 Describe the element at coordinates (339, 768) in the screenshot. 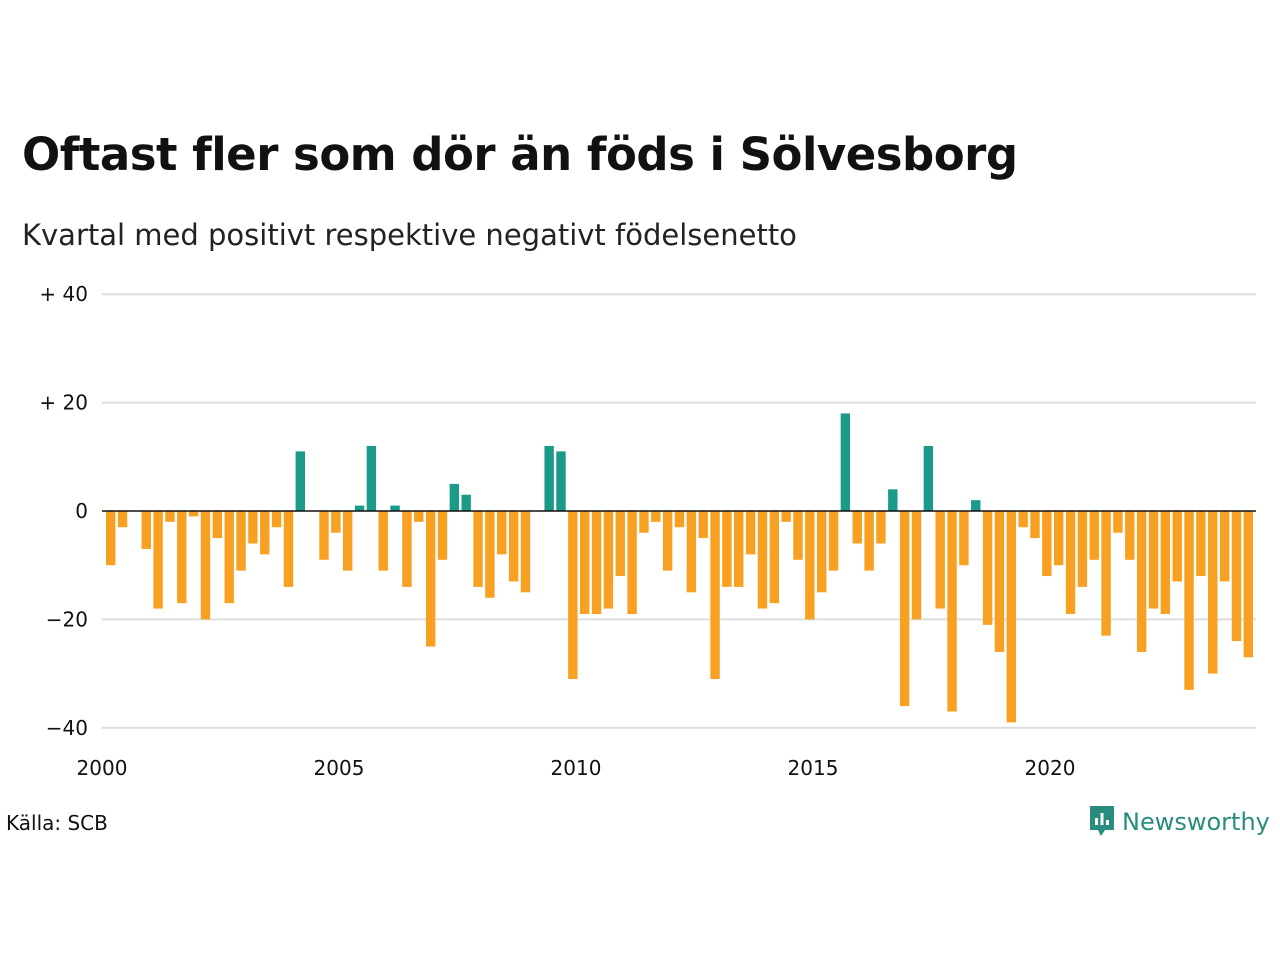

I see `x-tick-label: 2005` at that location.